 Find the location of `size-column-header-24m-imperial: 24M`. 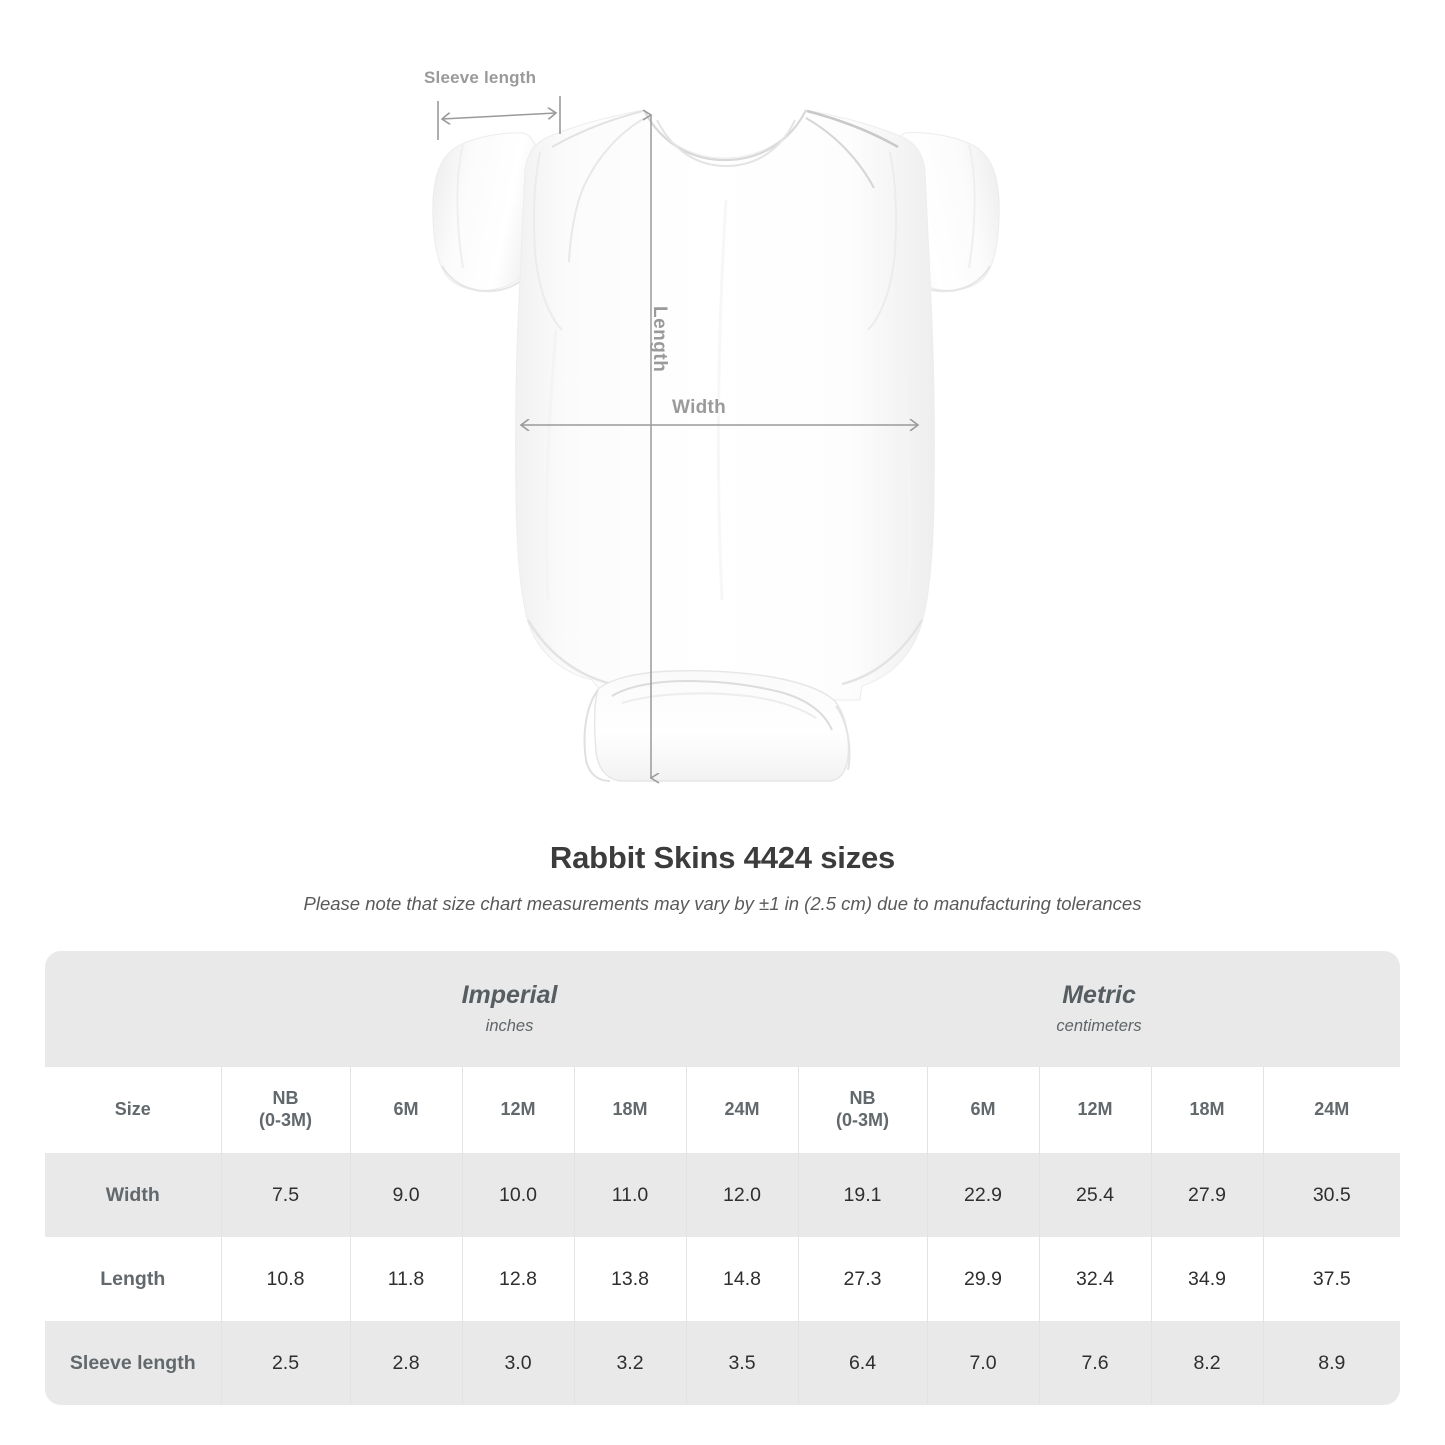

size-column-header-24m-imperial: 24M is located at coordinates (742, 1110).